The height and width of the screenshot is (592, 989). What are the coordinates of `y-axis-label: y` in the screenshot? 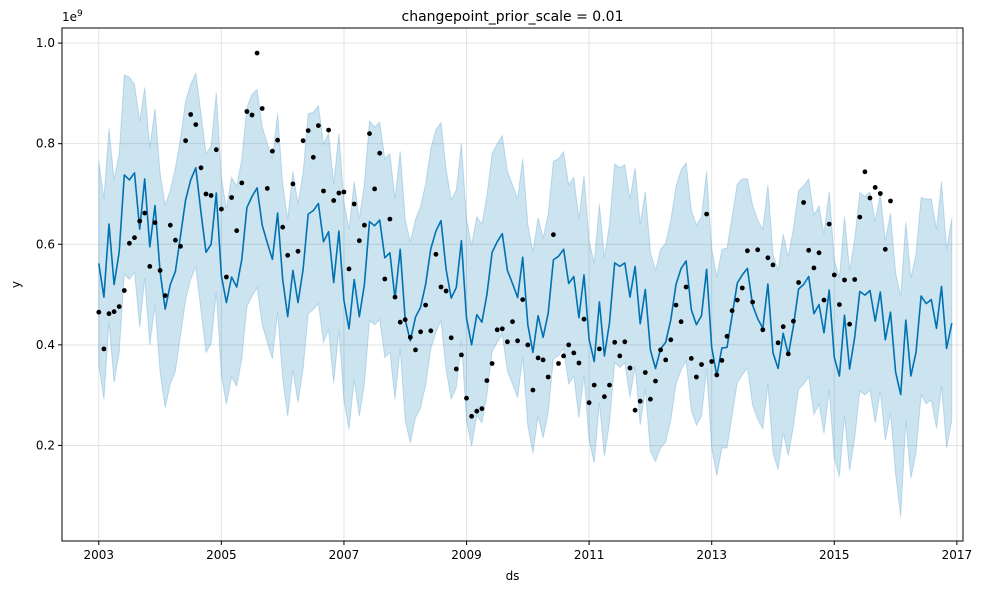 It's located at (16, 284).